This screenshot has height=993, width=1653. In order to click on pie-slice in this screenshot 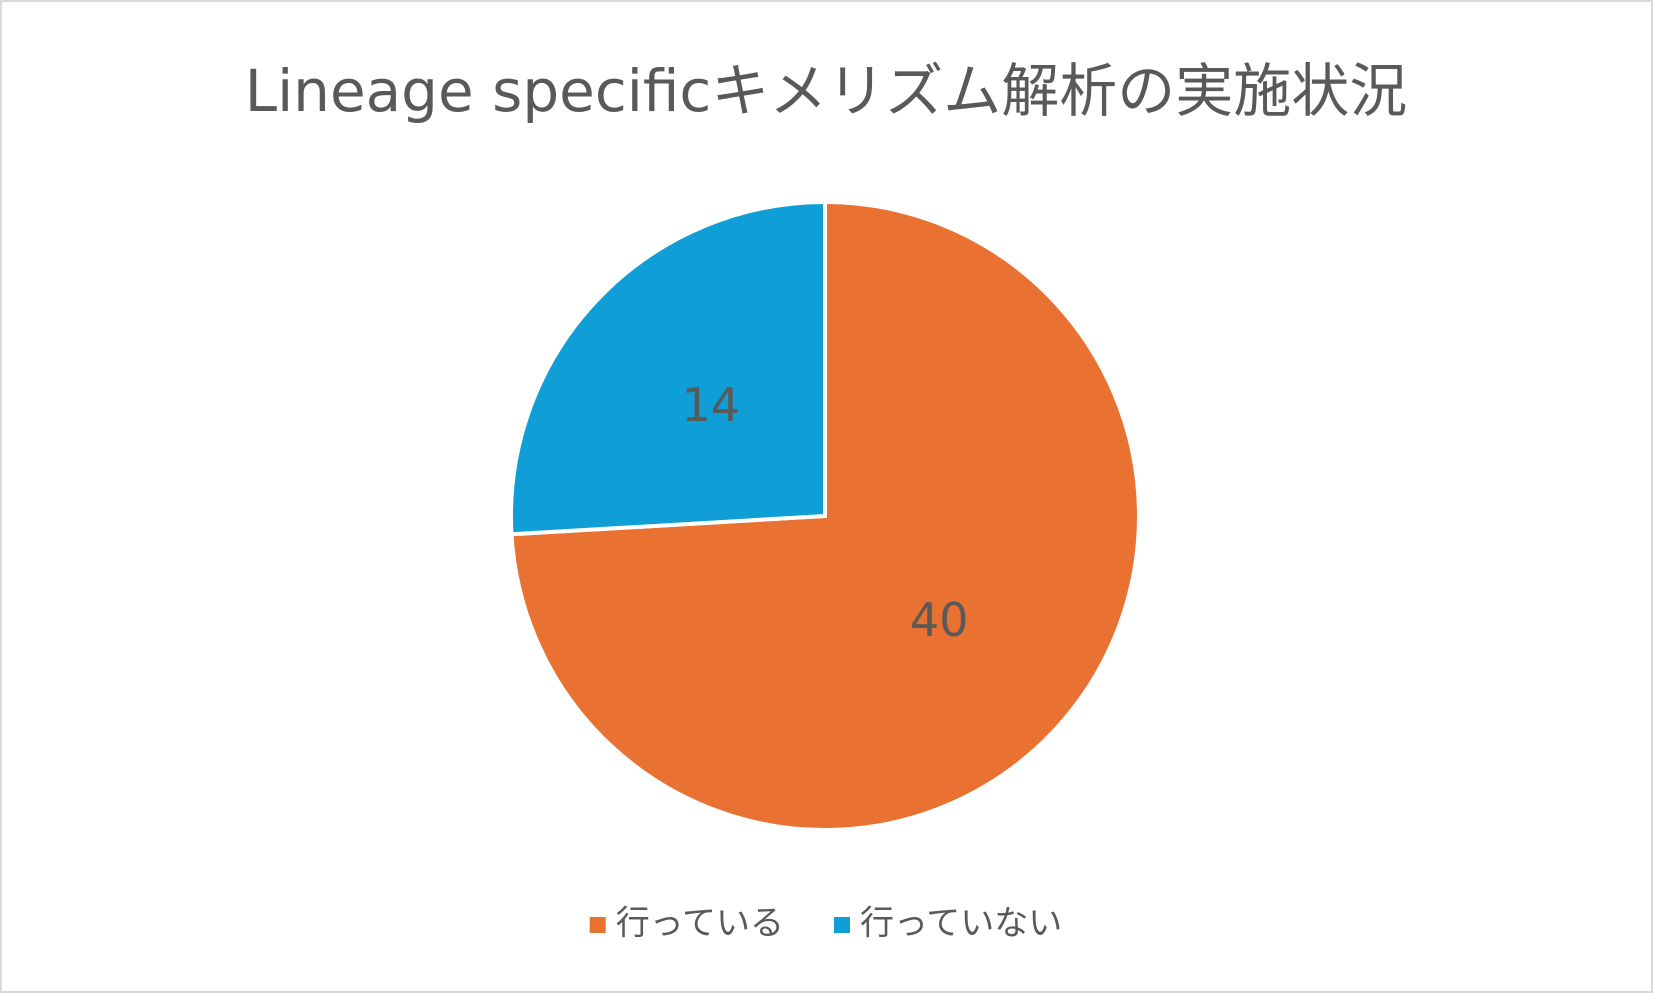, I will do `click(668, 368)`.